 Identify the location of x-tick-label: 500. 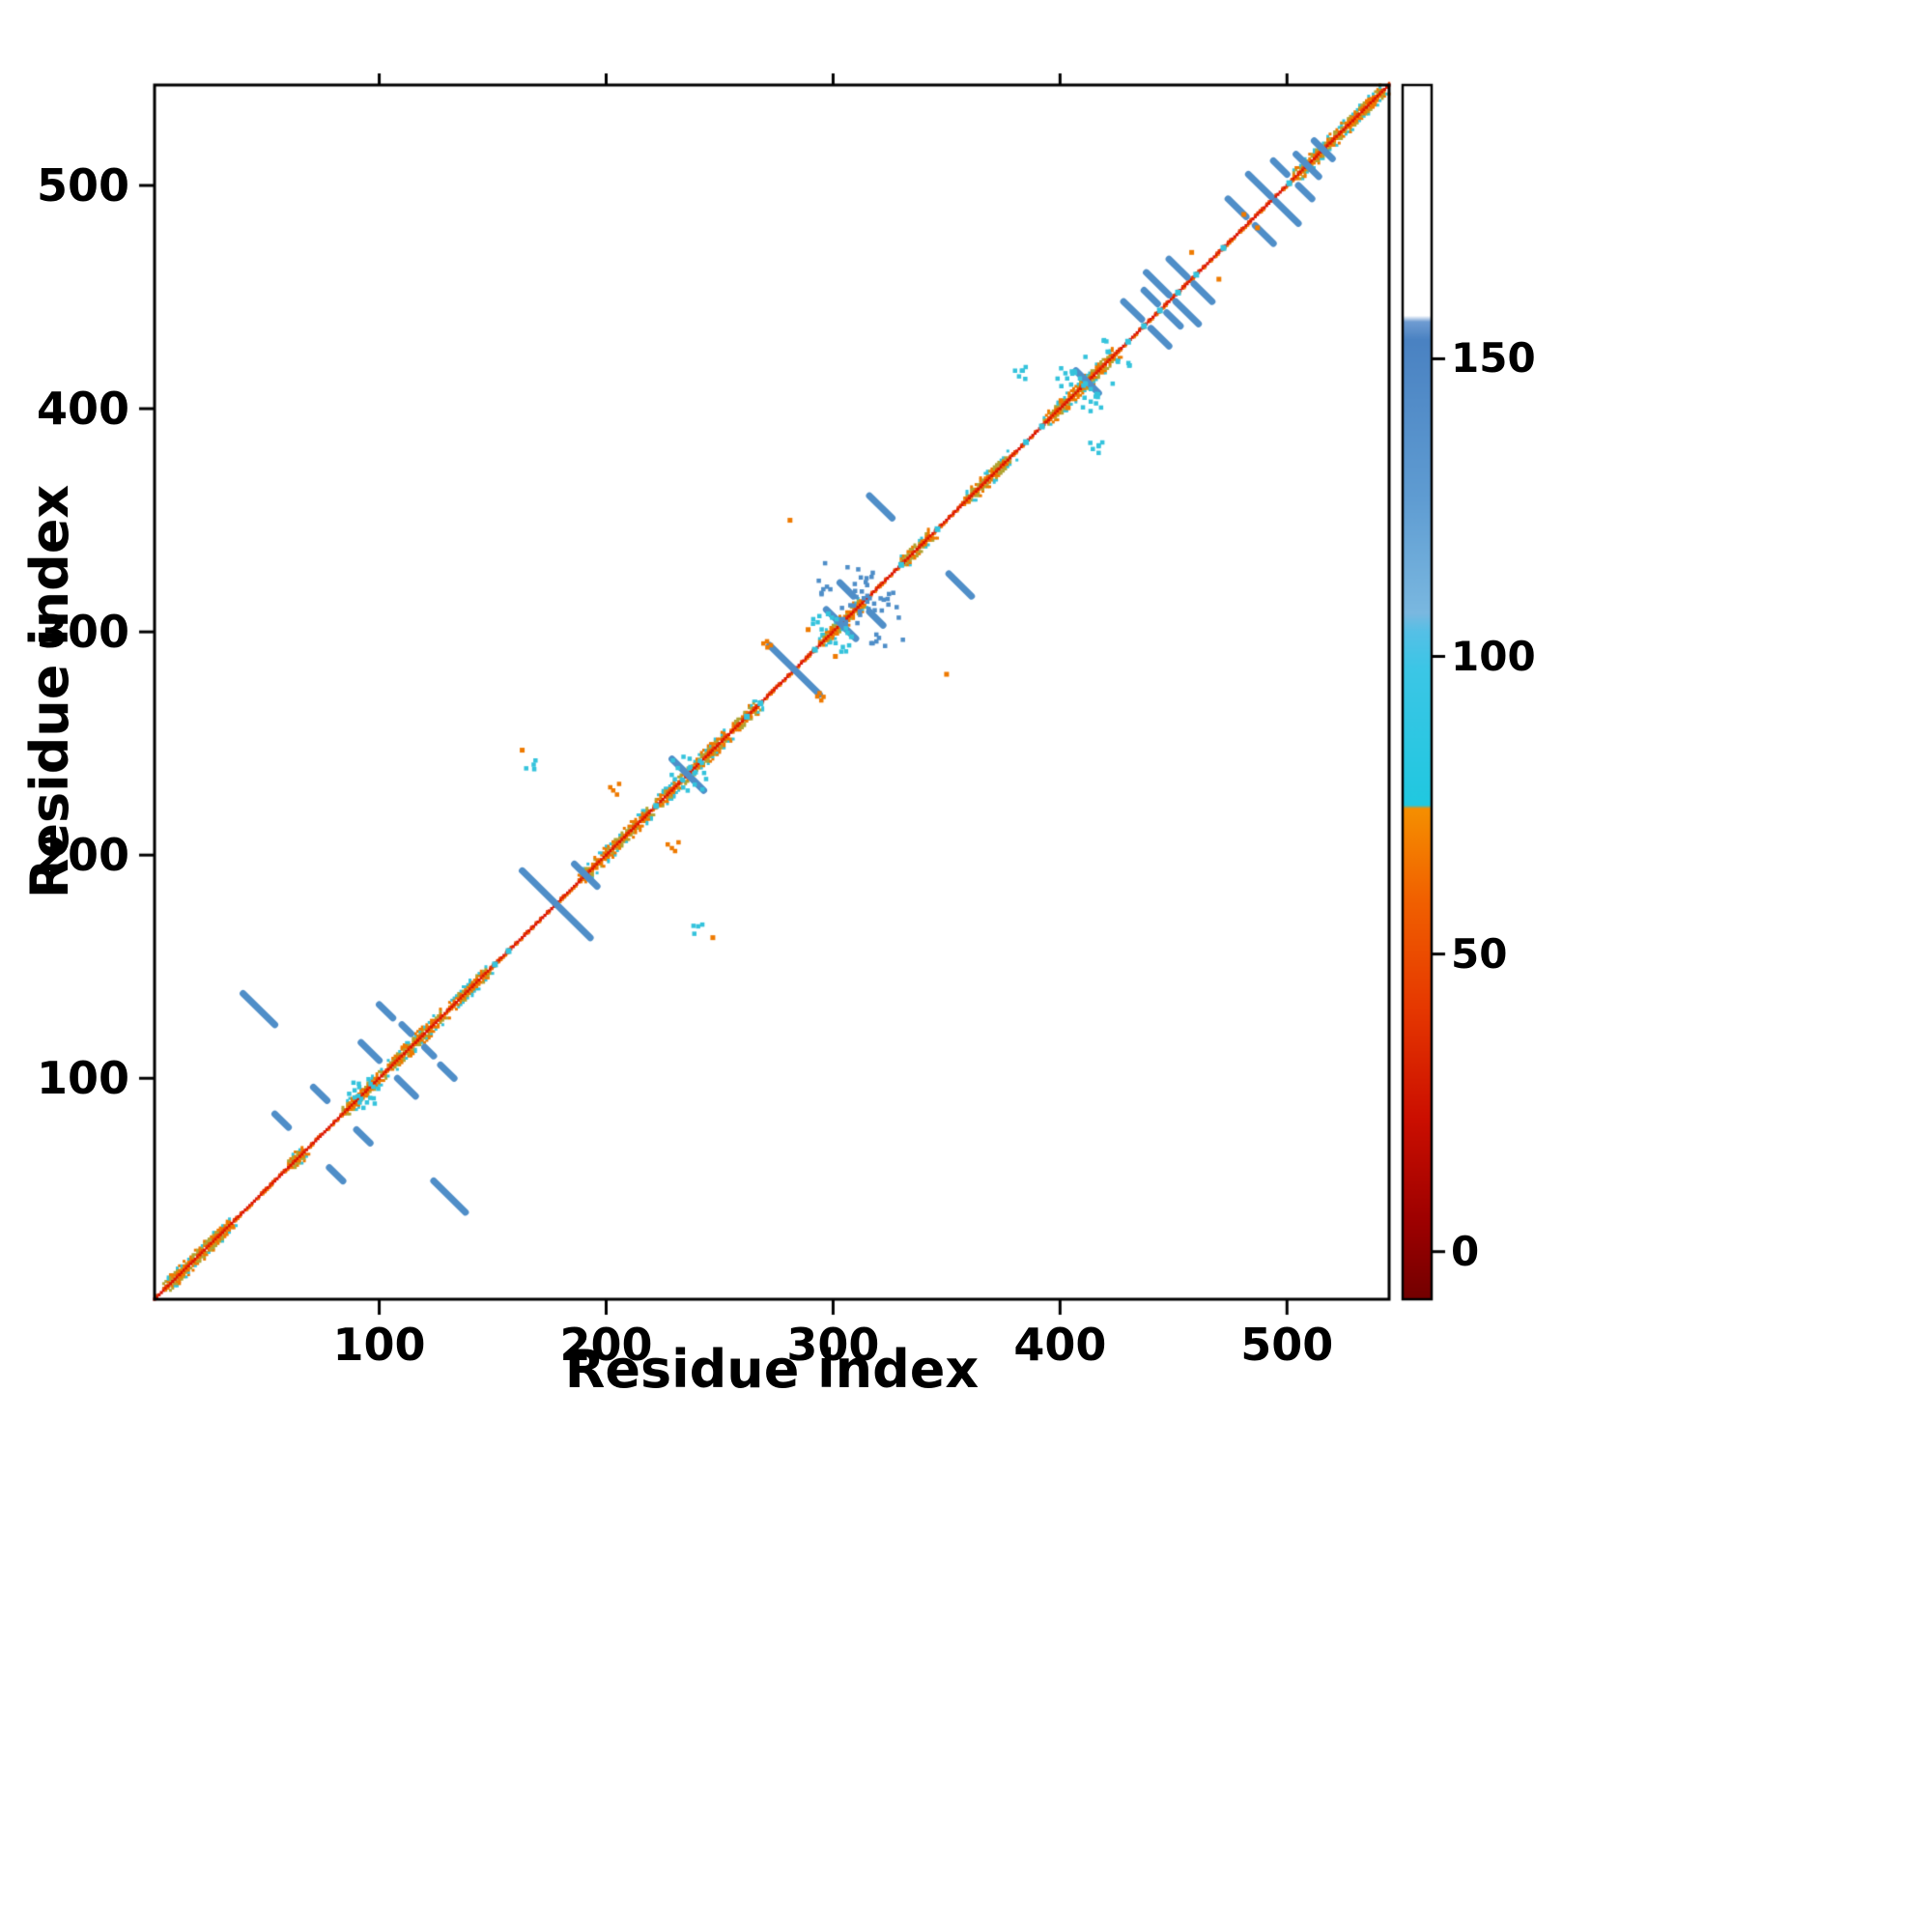
(1287, 1345).